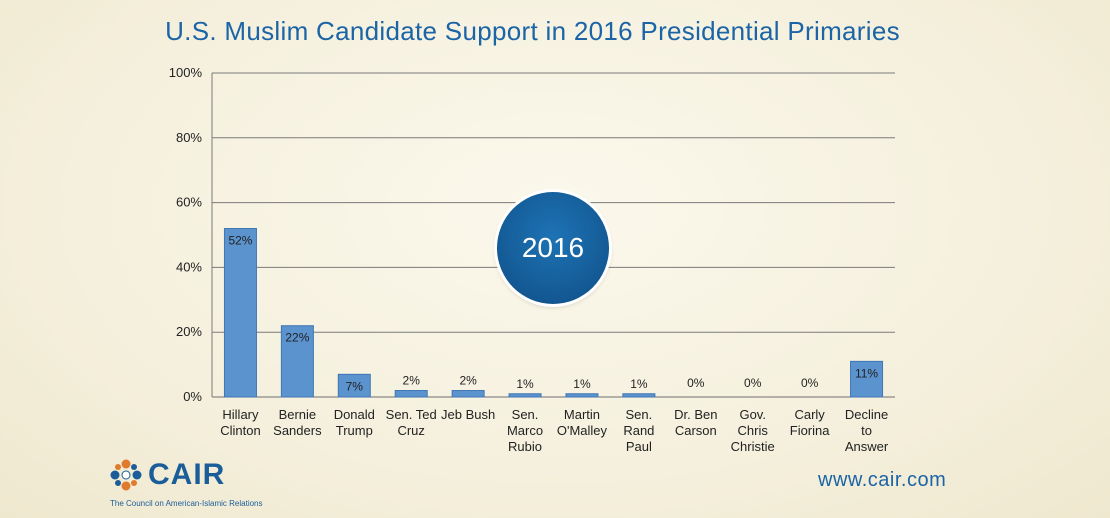 Image resolution: width=1110 pixels, height=518 pixels. What do you see at coordinates (866, 414) in the screenshot?
I see `x-tick-label: Decline` at bounding box center [866, 414].